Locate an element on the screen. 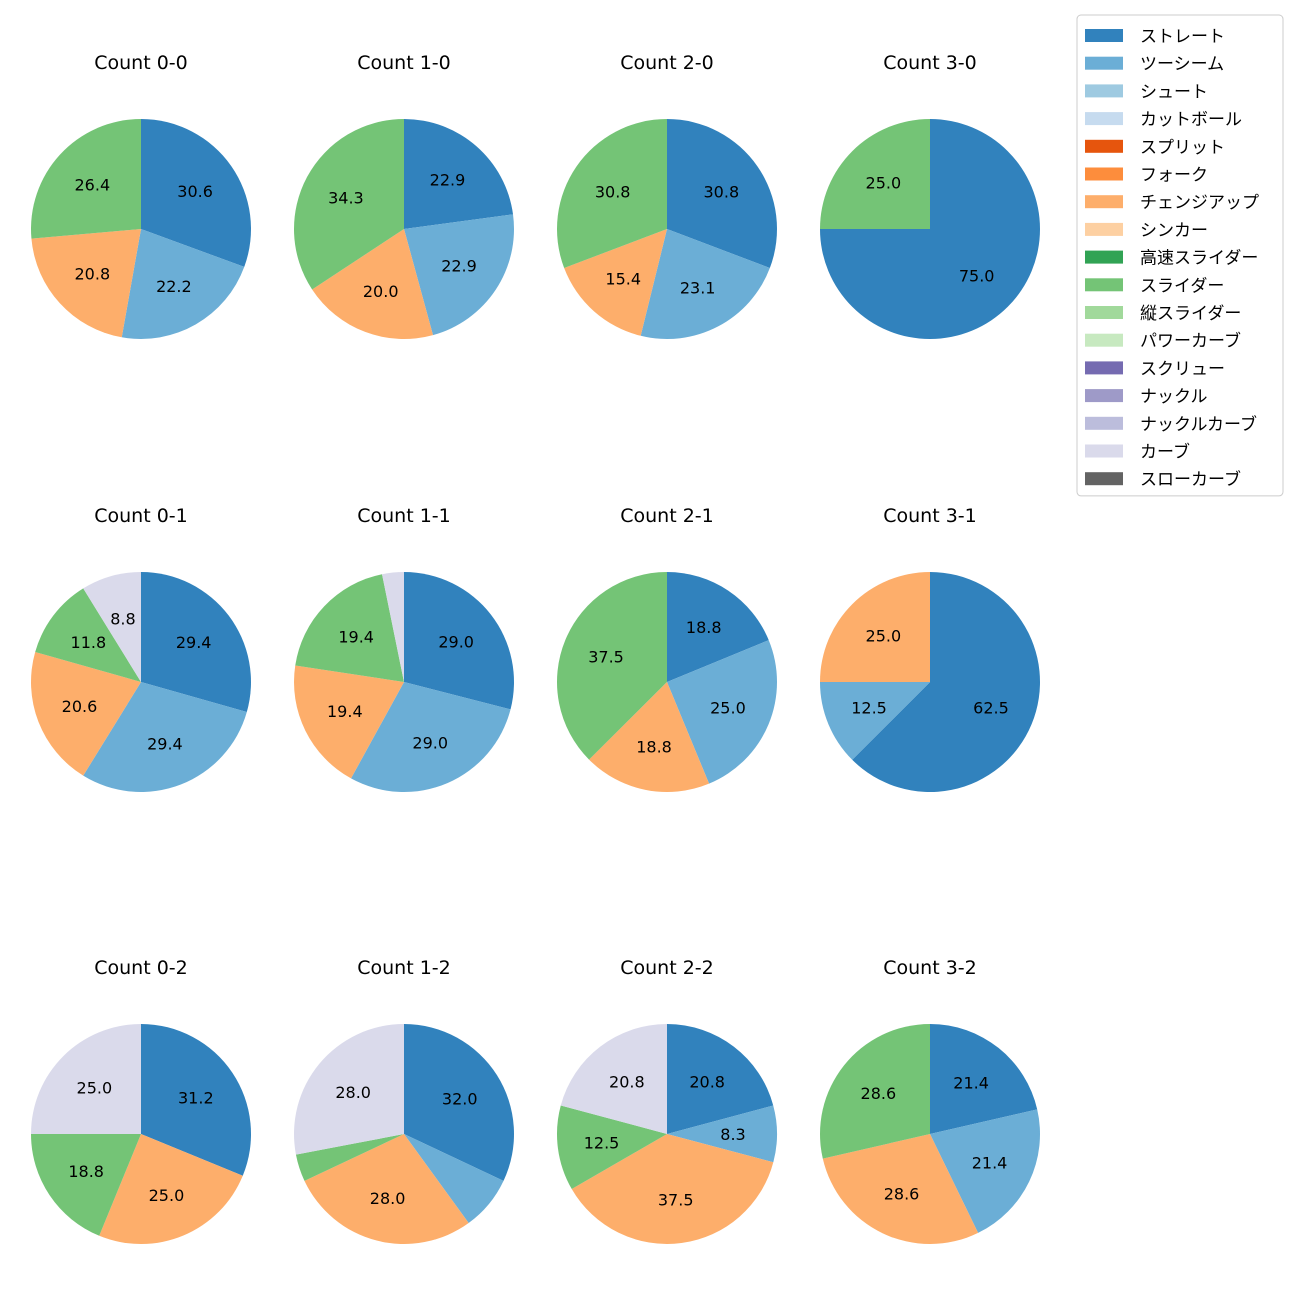  pie-slice-label: 30.6 is located at coordinates (195, 191).